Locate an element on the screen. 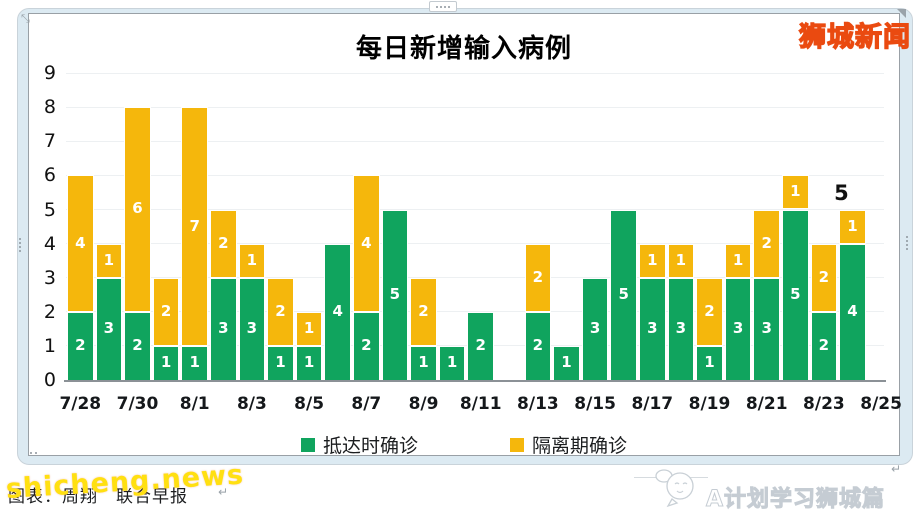 The width and height of the screenshot is (916, 519). bar-8/19-quarantine: 2 is located at coordinates (709, 311).